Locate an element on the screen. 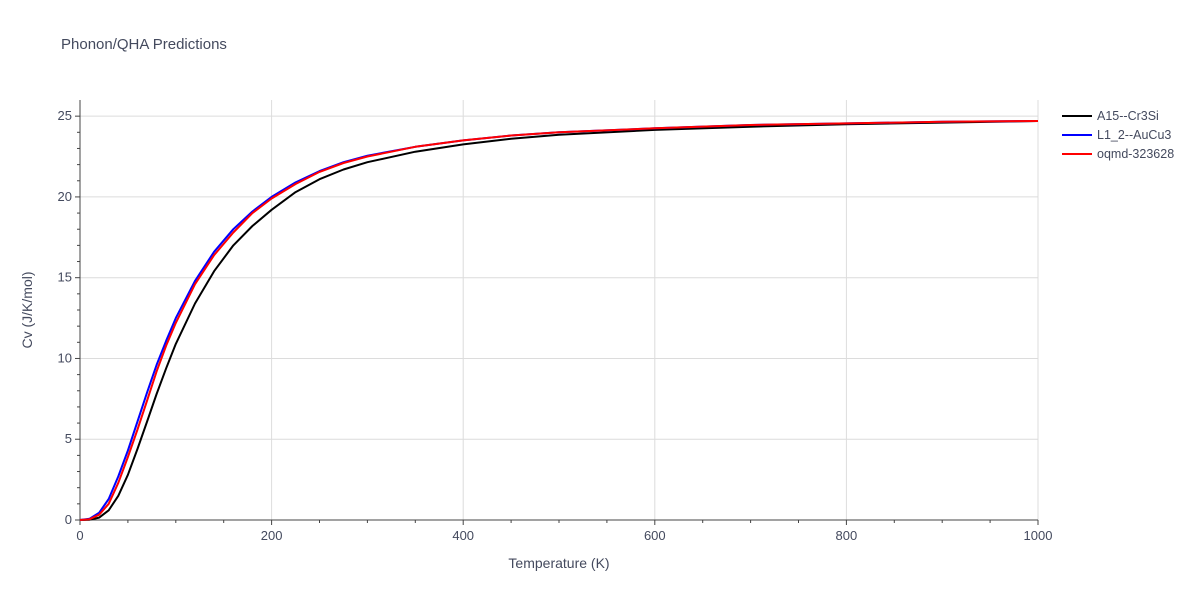 This screenshot has width=1200, height=600. x-tick-label: 0 is located at coordinates (79, 535).